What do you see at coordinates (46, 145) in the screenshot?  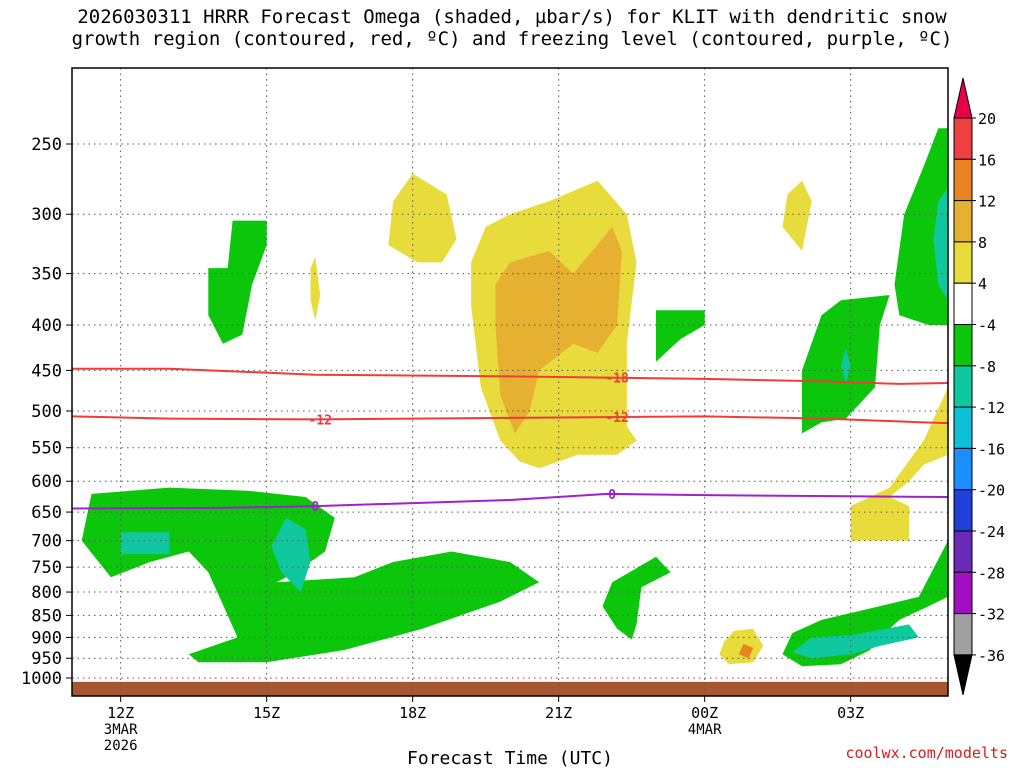 I see `y-tick-label-250: 250` at bounding box center [46, 145].